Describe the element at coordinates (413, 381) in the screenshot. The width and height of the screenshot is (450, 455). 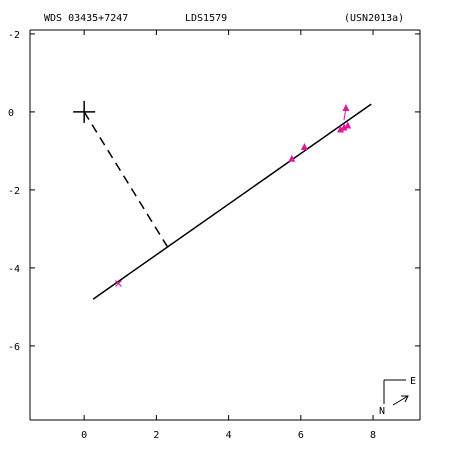
I see `compass-east-label: E` at that location.